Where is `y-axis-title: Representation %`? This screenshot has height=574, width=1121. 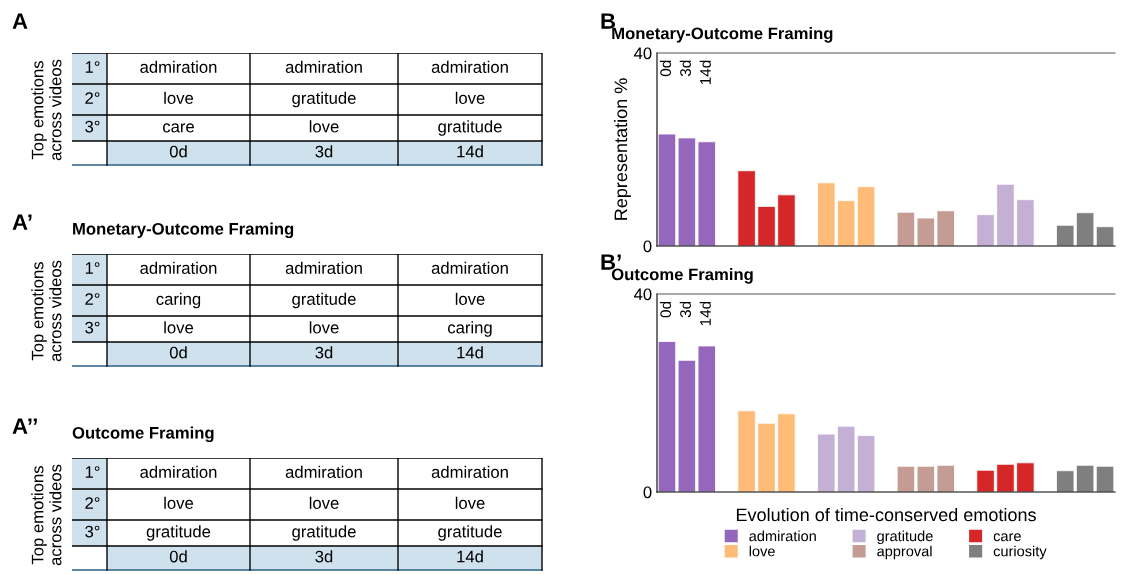
y-axis-title: Representation % is located at coordinates (622, 149).